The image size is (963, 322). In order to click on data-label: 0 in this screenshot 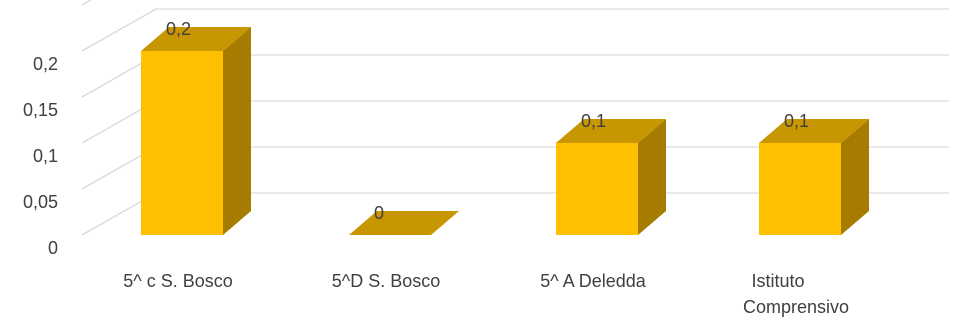, I will do `click(379, 213)`.